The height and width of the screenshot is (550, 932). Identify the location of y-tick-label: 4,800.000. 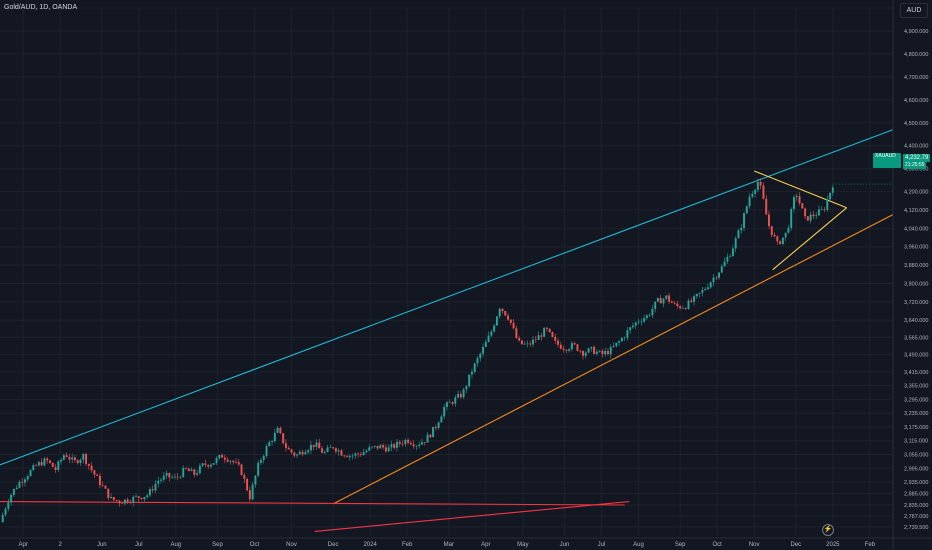
(916, 55).